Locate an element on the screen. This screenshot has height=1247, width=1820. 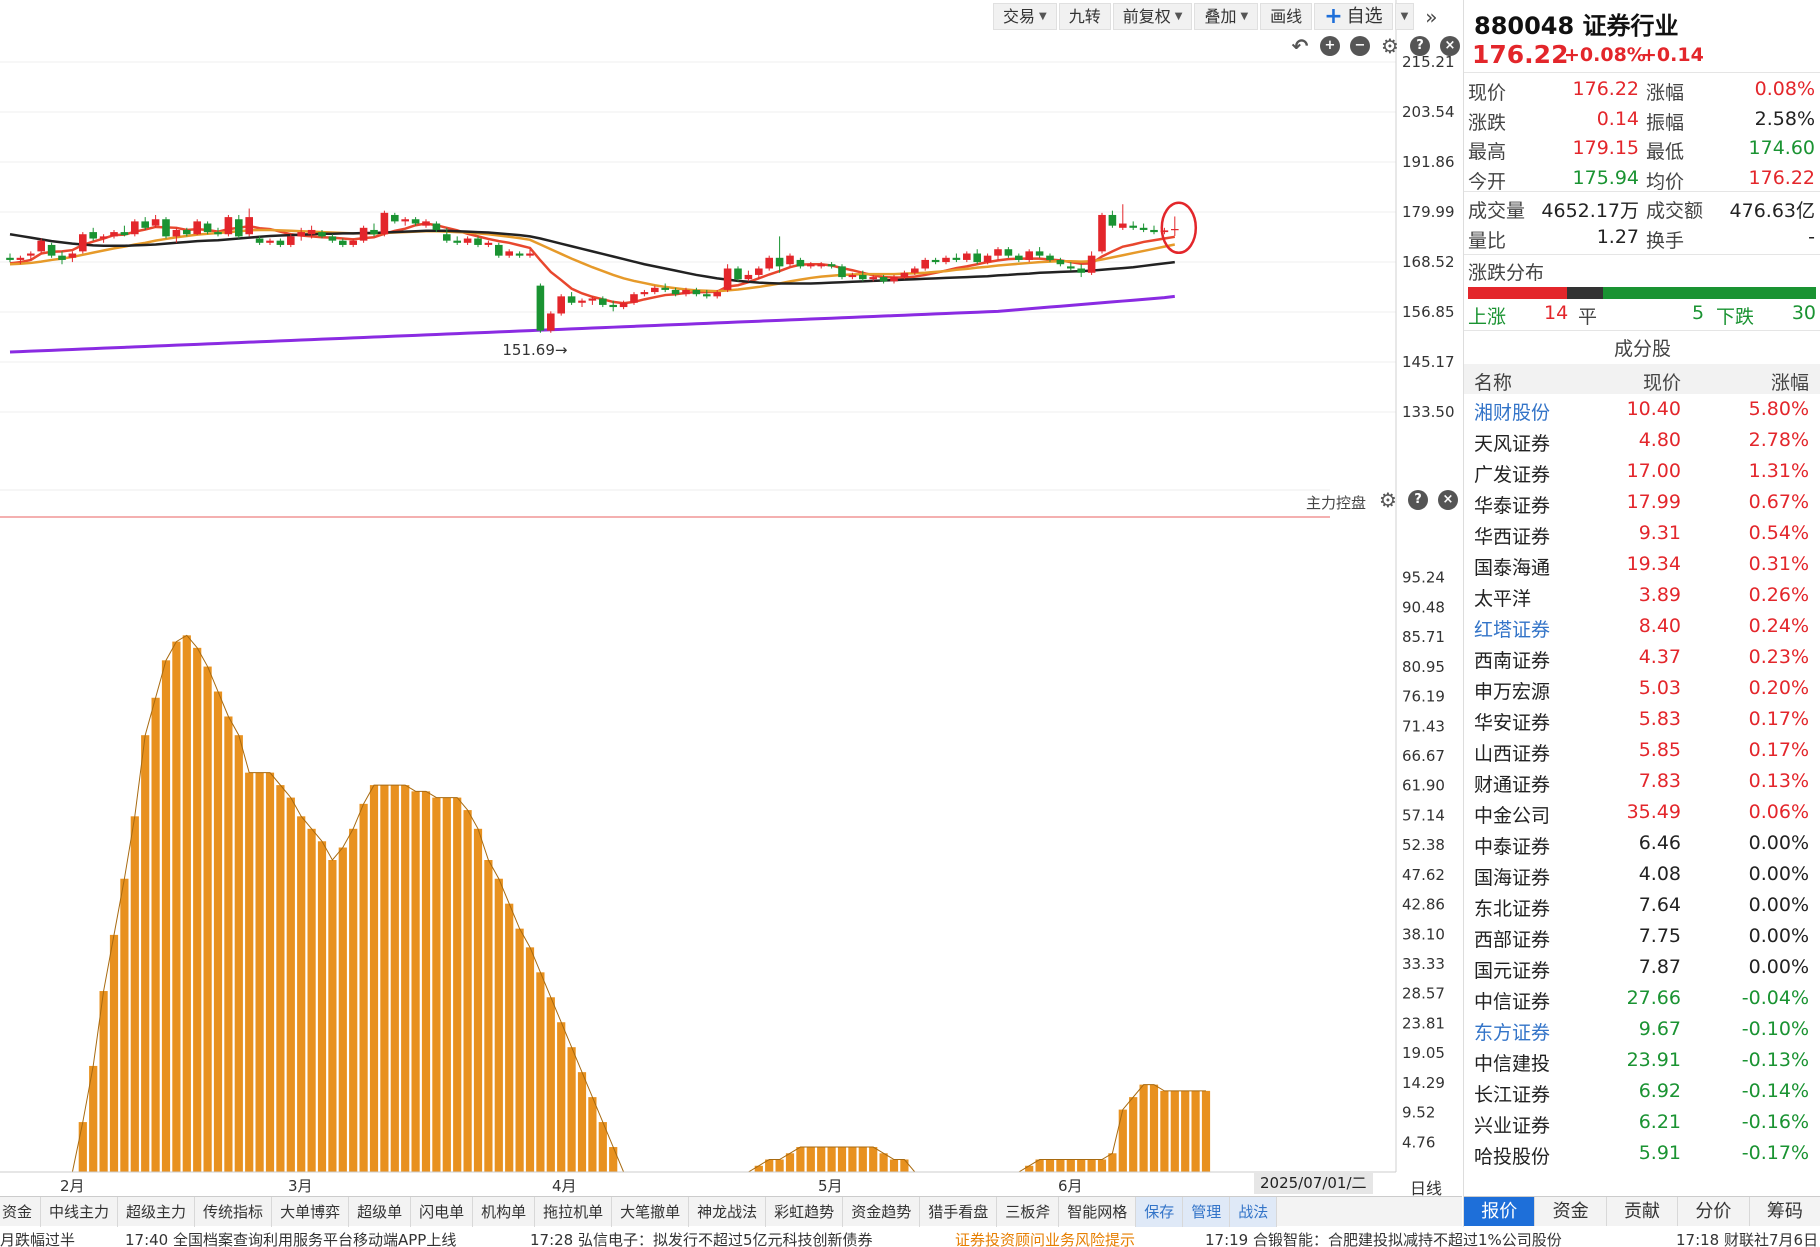
news-item: 17:28 弘信电子：拟发行不超过5亿元科技创新债券 is located at coordinates (701, 1239).